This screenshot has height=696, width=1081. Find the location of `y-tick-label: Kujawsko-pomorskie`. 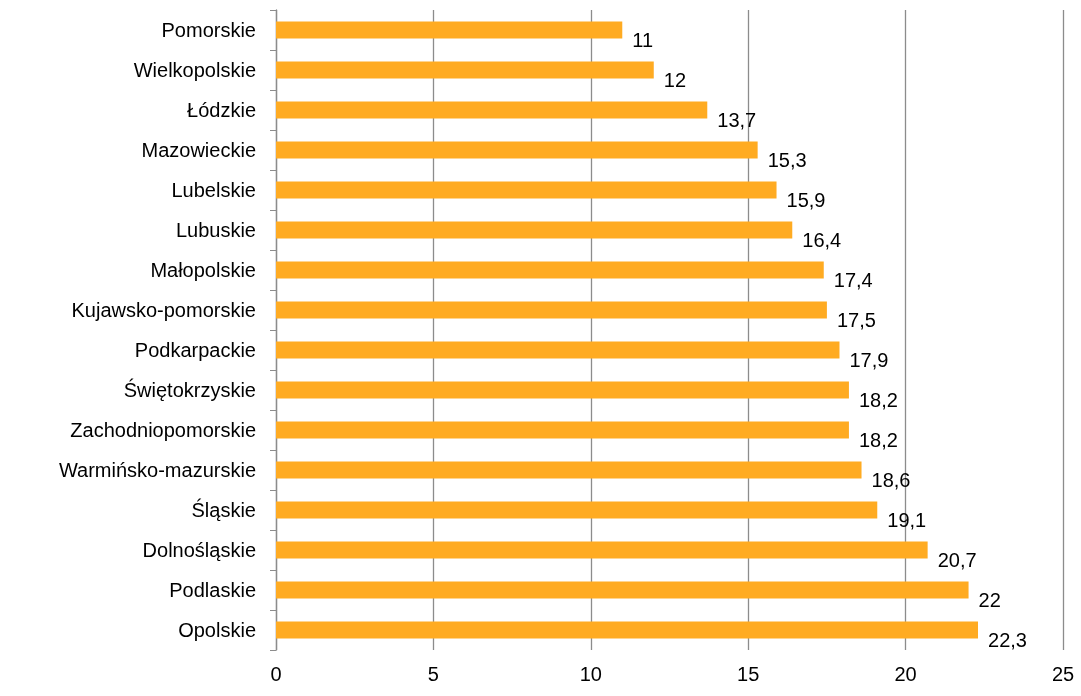

y-tick-label: Kujawsko-pomorskie is located at coordinates (163, 310).